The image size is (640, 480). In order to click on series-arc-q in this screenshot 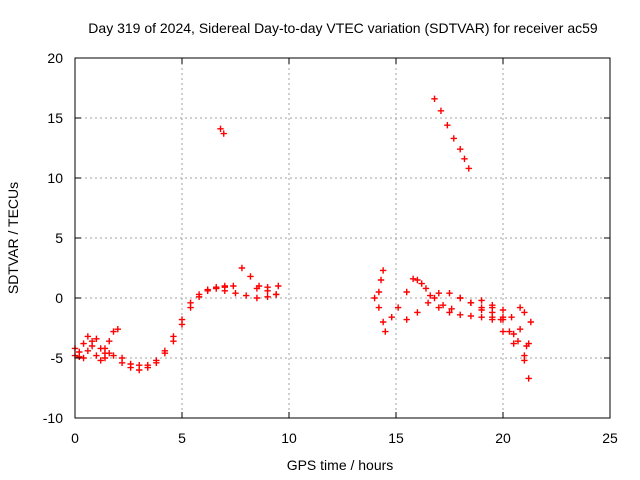, I will do `click(509, 327)`.